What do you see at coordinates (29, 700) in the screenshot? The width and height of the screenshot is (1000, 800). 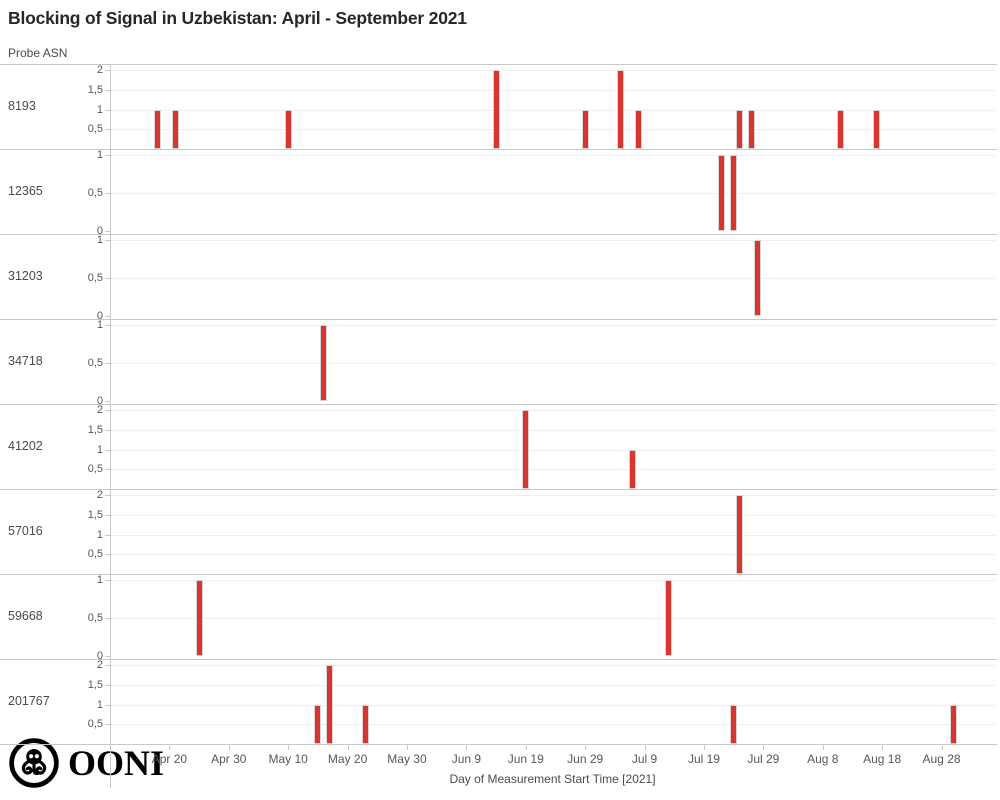 I see `asn-row-label: 201767` at bounding box center [29, 700].